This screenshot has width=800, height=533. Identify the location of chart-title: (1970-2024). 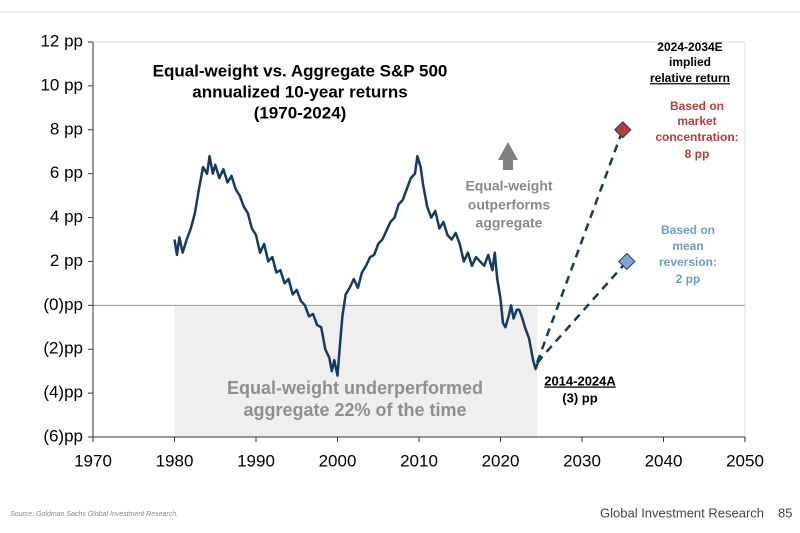
(300, 112).